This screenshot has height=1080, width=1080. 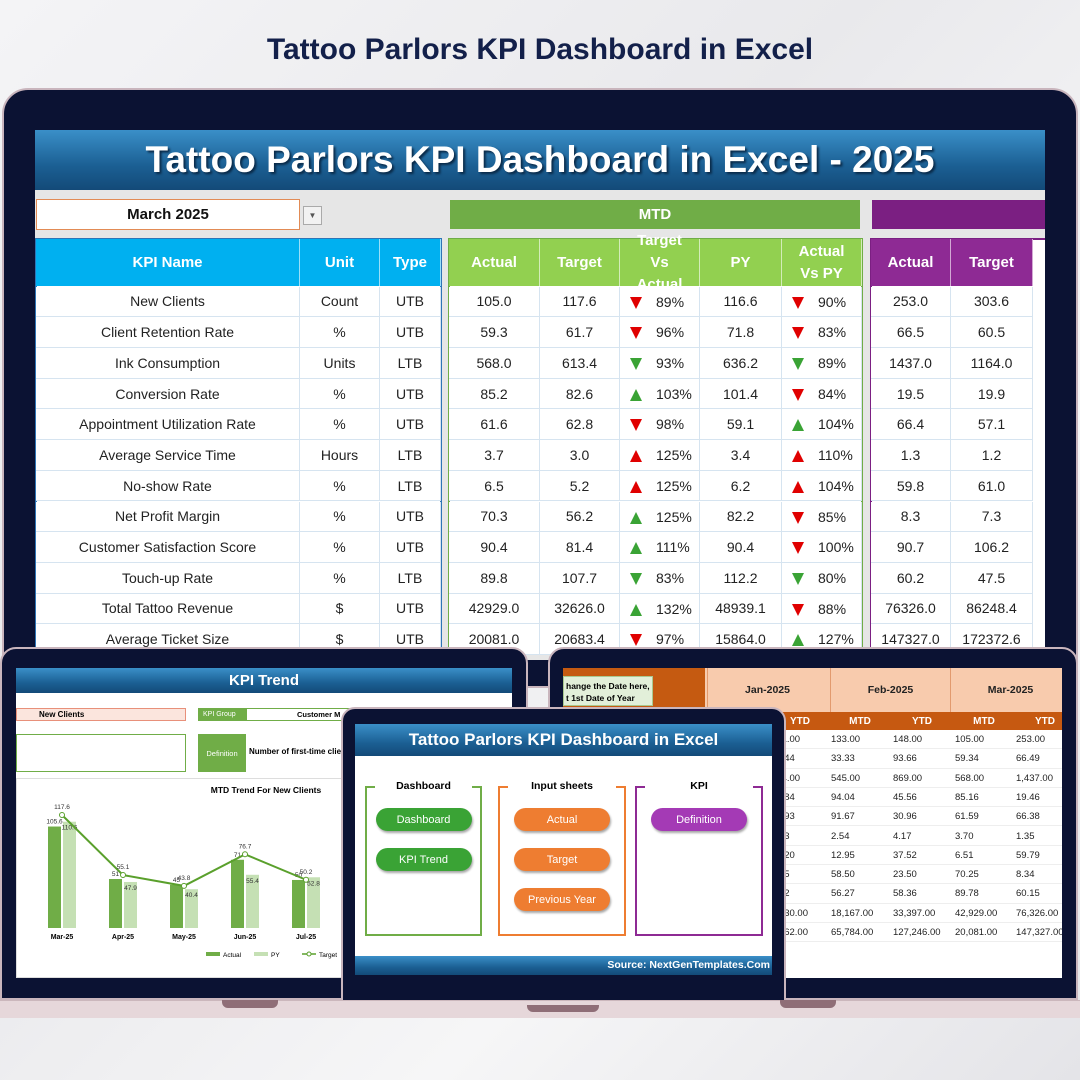 I want to click on column-header: Actual, so click(x=494, y=262).